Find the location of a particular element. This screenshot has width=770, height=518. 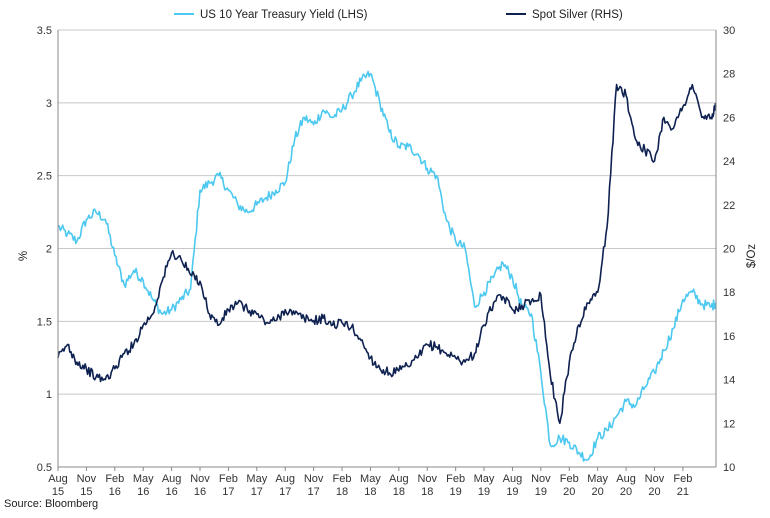

left-axis-tick-label: 1.5 is located at coordinates (44, 322).